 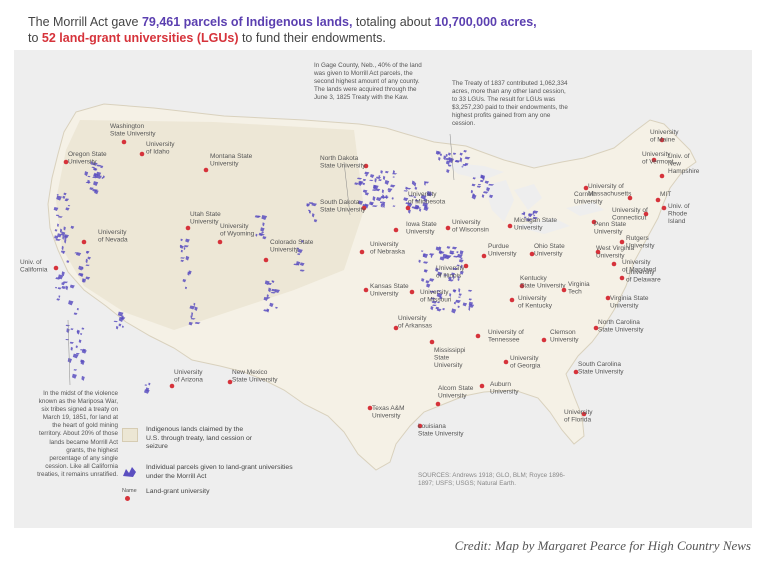 I want to click on university-marker: North Dakota State University, so click(x=344, y=162).